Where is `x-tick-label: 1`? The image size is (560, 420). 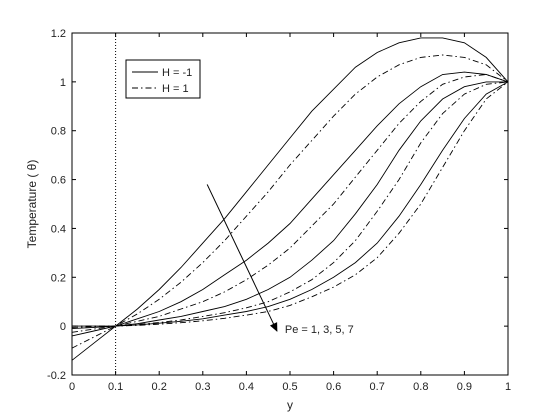
x-tick-label: 1 is located at coordinates (508, 387).